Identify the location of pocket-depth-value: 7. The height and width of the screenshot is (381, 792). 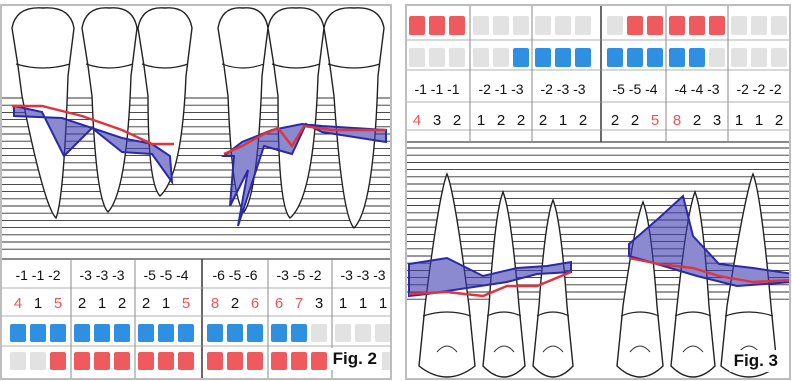
(299, 303).